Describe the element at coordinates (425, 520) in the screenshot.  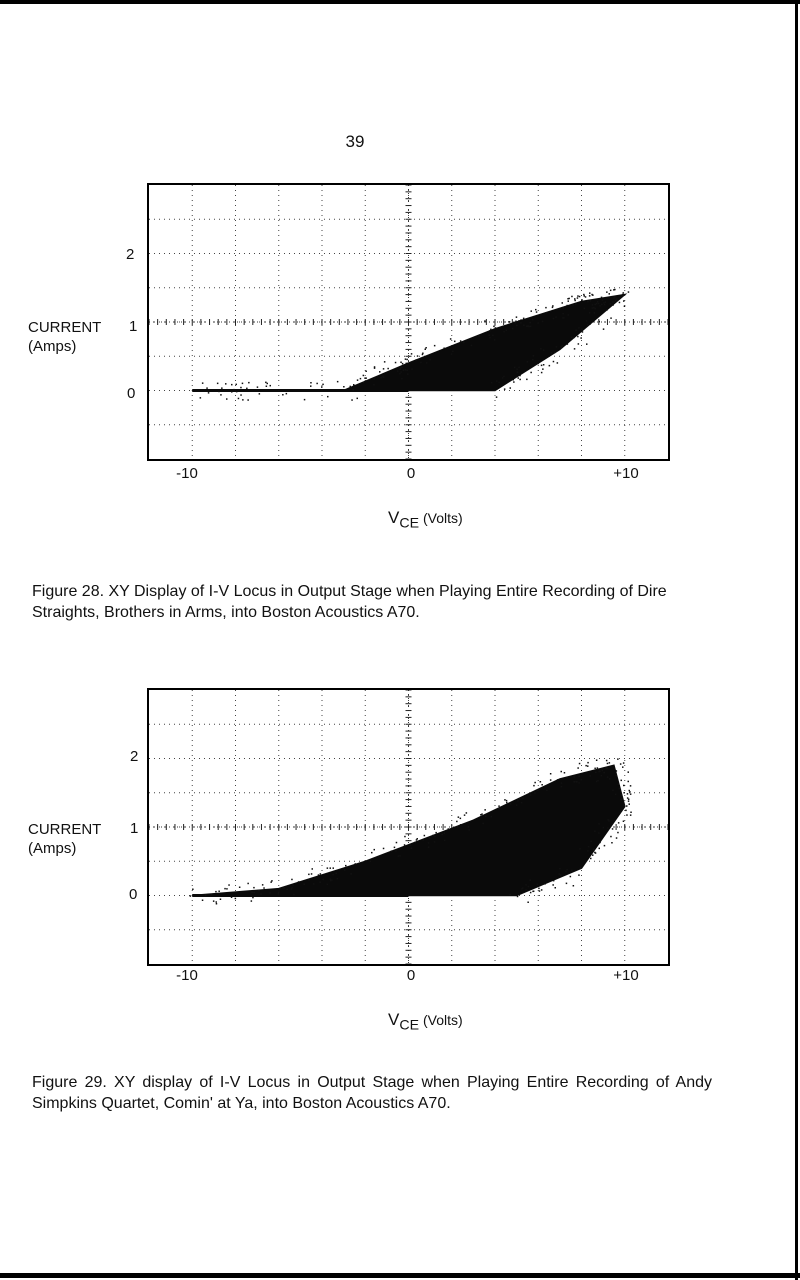
I see `x-axis-label-fig28: VCE (Volts)` at that location.